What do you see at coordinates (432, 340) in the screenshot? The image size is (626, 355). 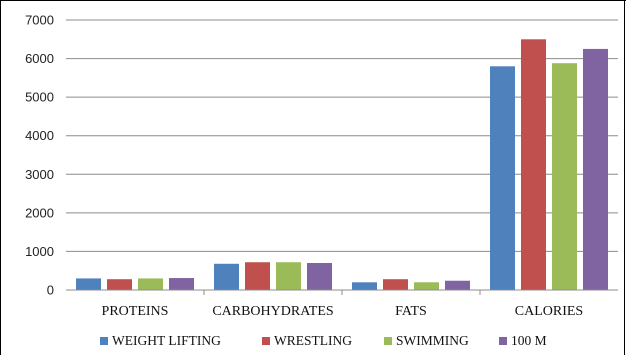 I see `legend-label: SWIMMING` at bounding box center [432, 340].